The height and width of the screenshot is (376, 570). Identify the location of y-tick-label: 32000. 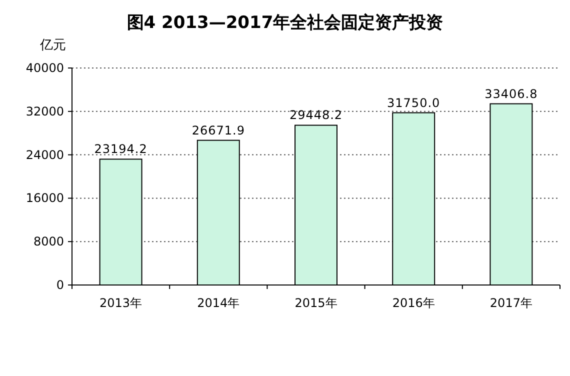
(45, 111).